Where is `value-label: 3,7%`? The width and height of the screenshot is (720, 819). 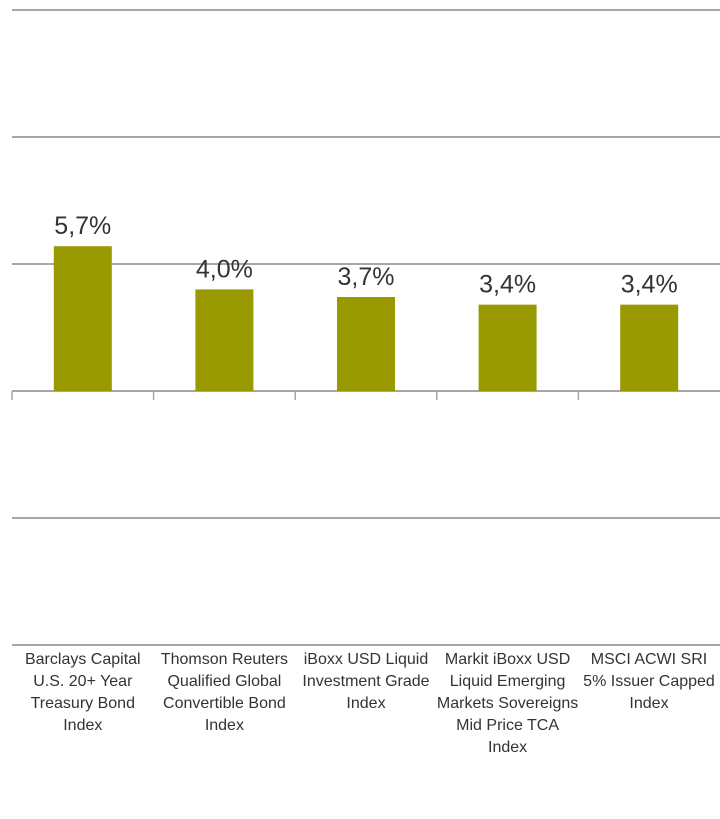 value-label: 3,7% is located at coordinates (366, 277).